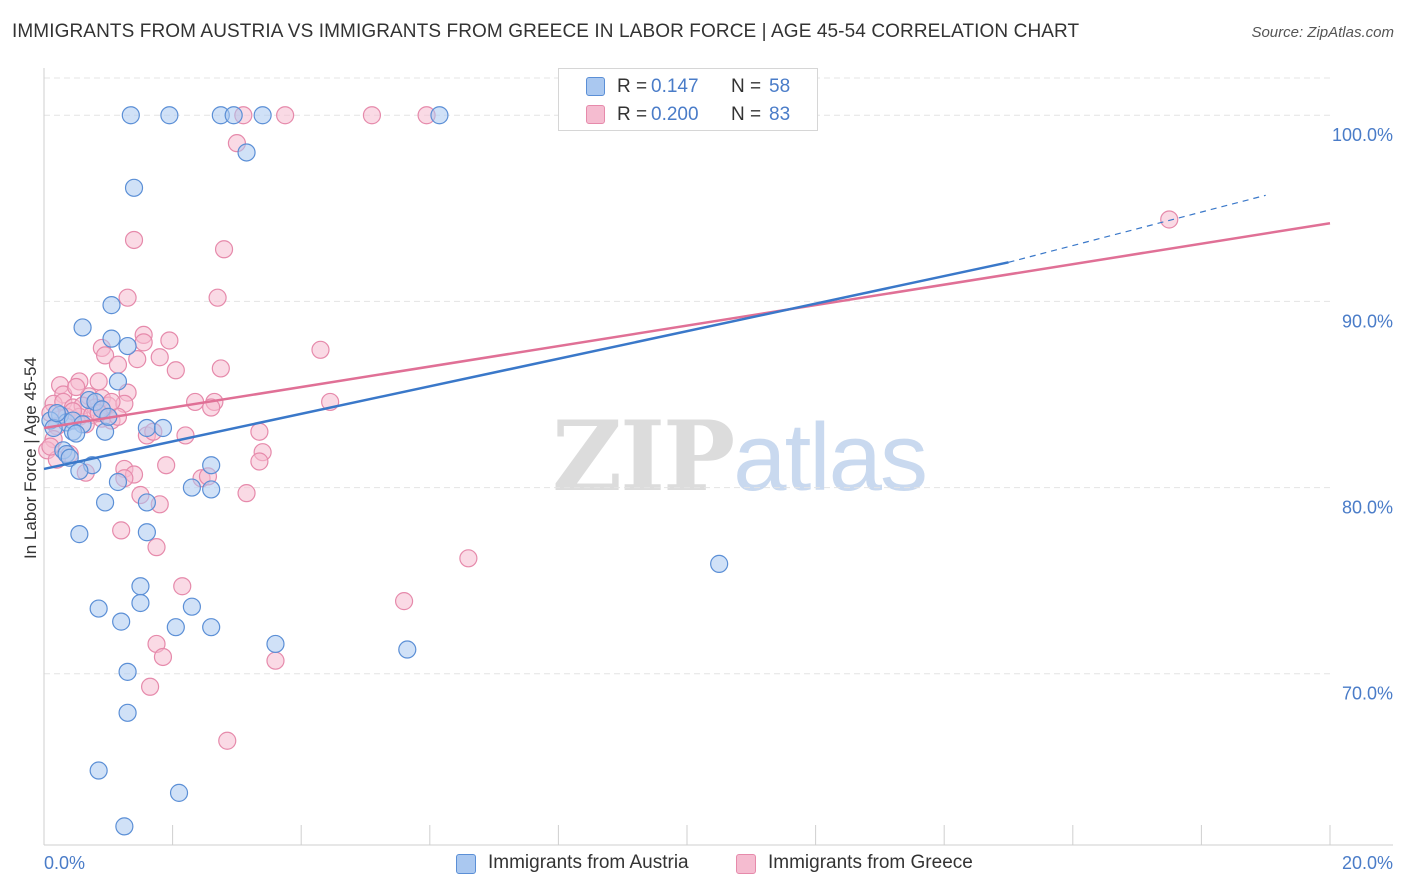  I want to click on y-axis-label: In Labor Force | Age 45-54, so click(30, 458).